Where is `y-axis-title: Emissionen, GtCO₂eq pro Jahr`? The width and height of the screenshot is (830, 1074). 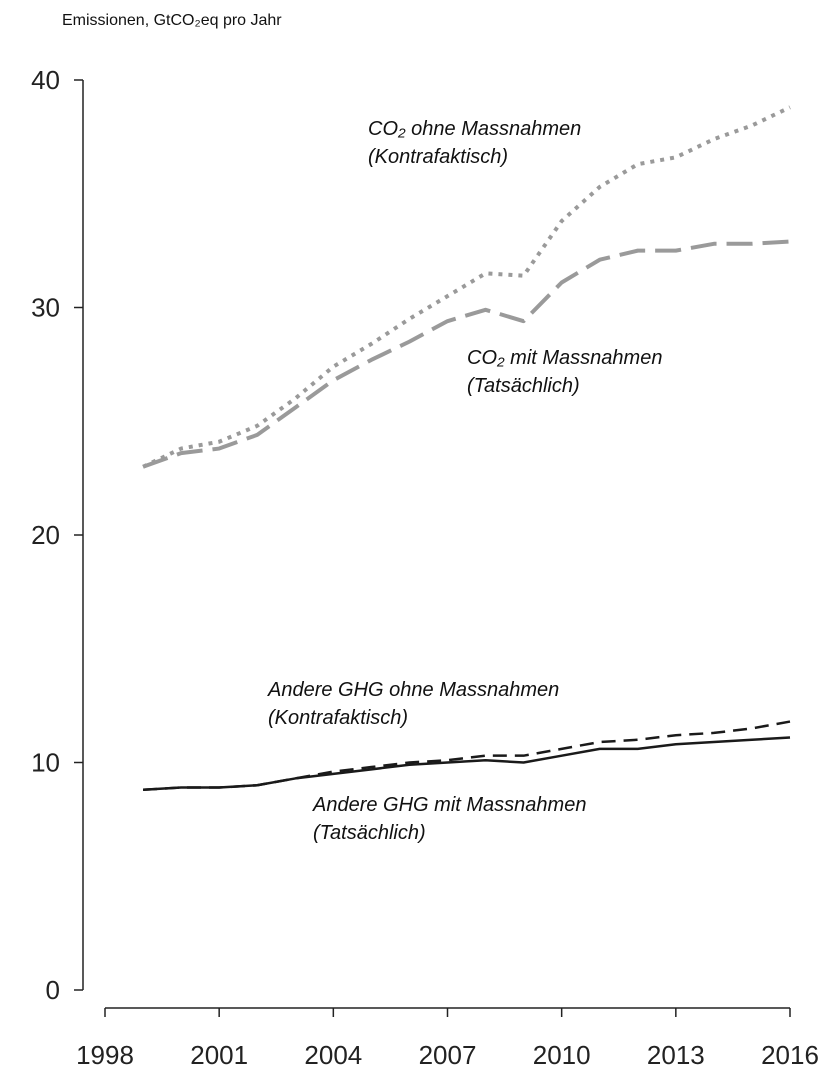
y-axis-title: Emissionen, GtCO₂eq pro Jahr is located at coordinates (172, 20).